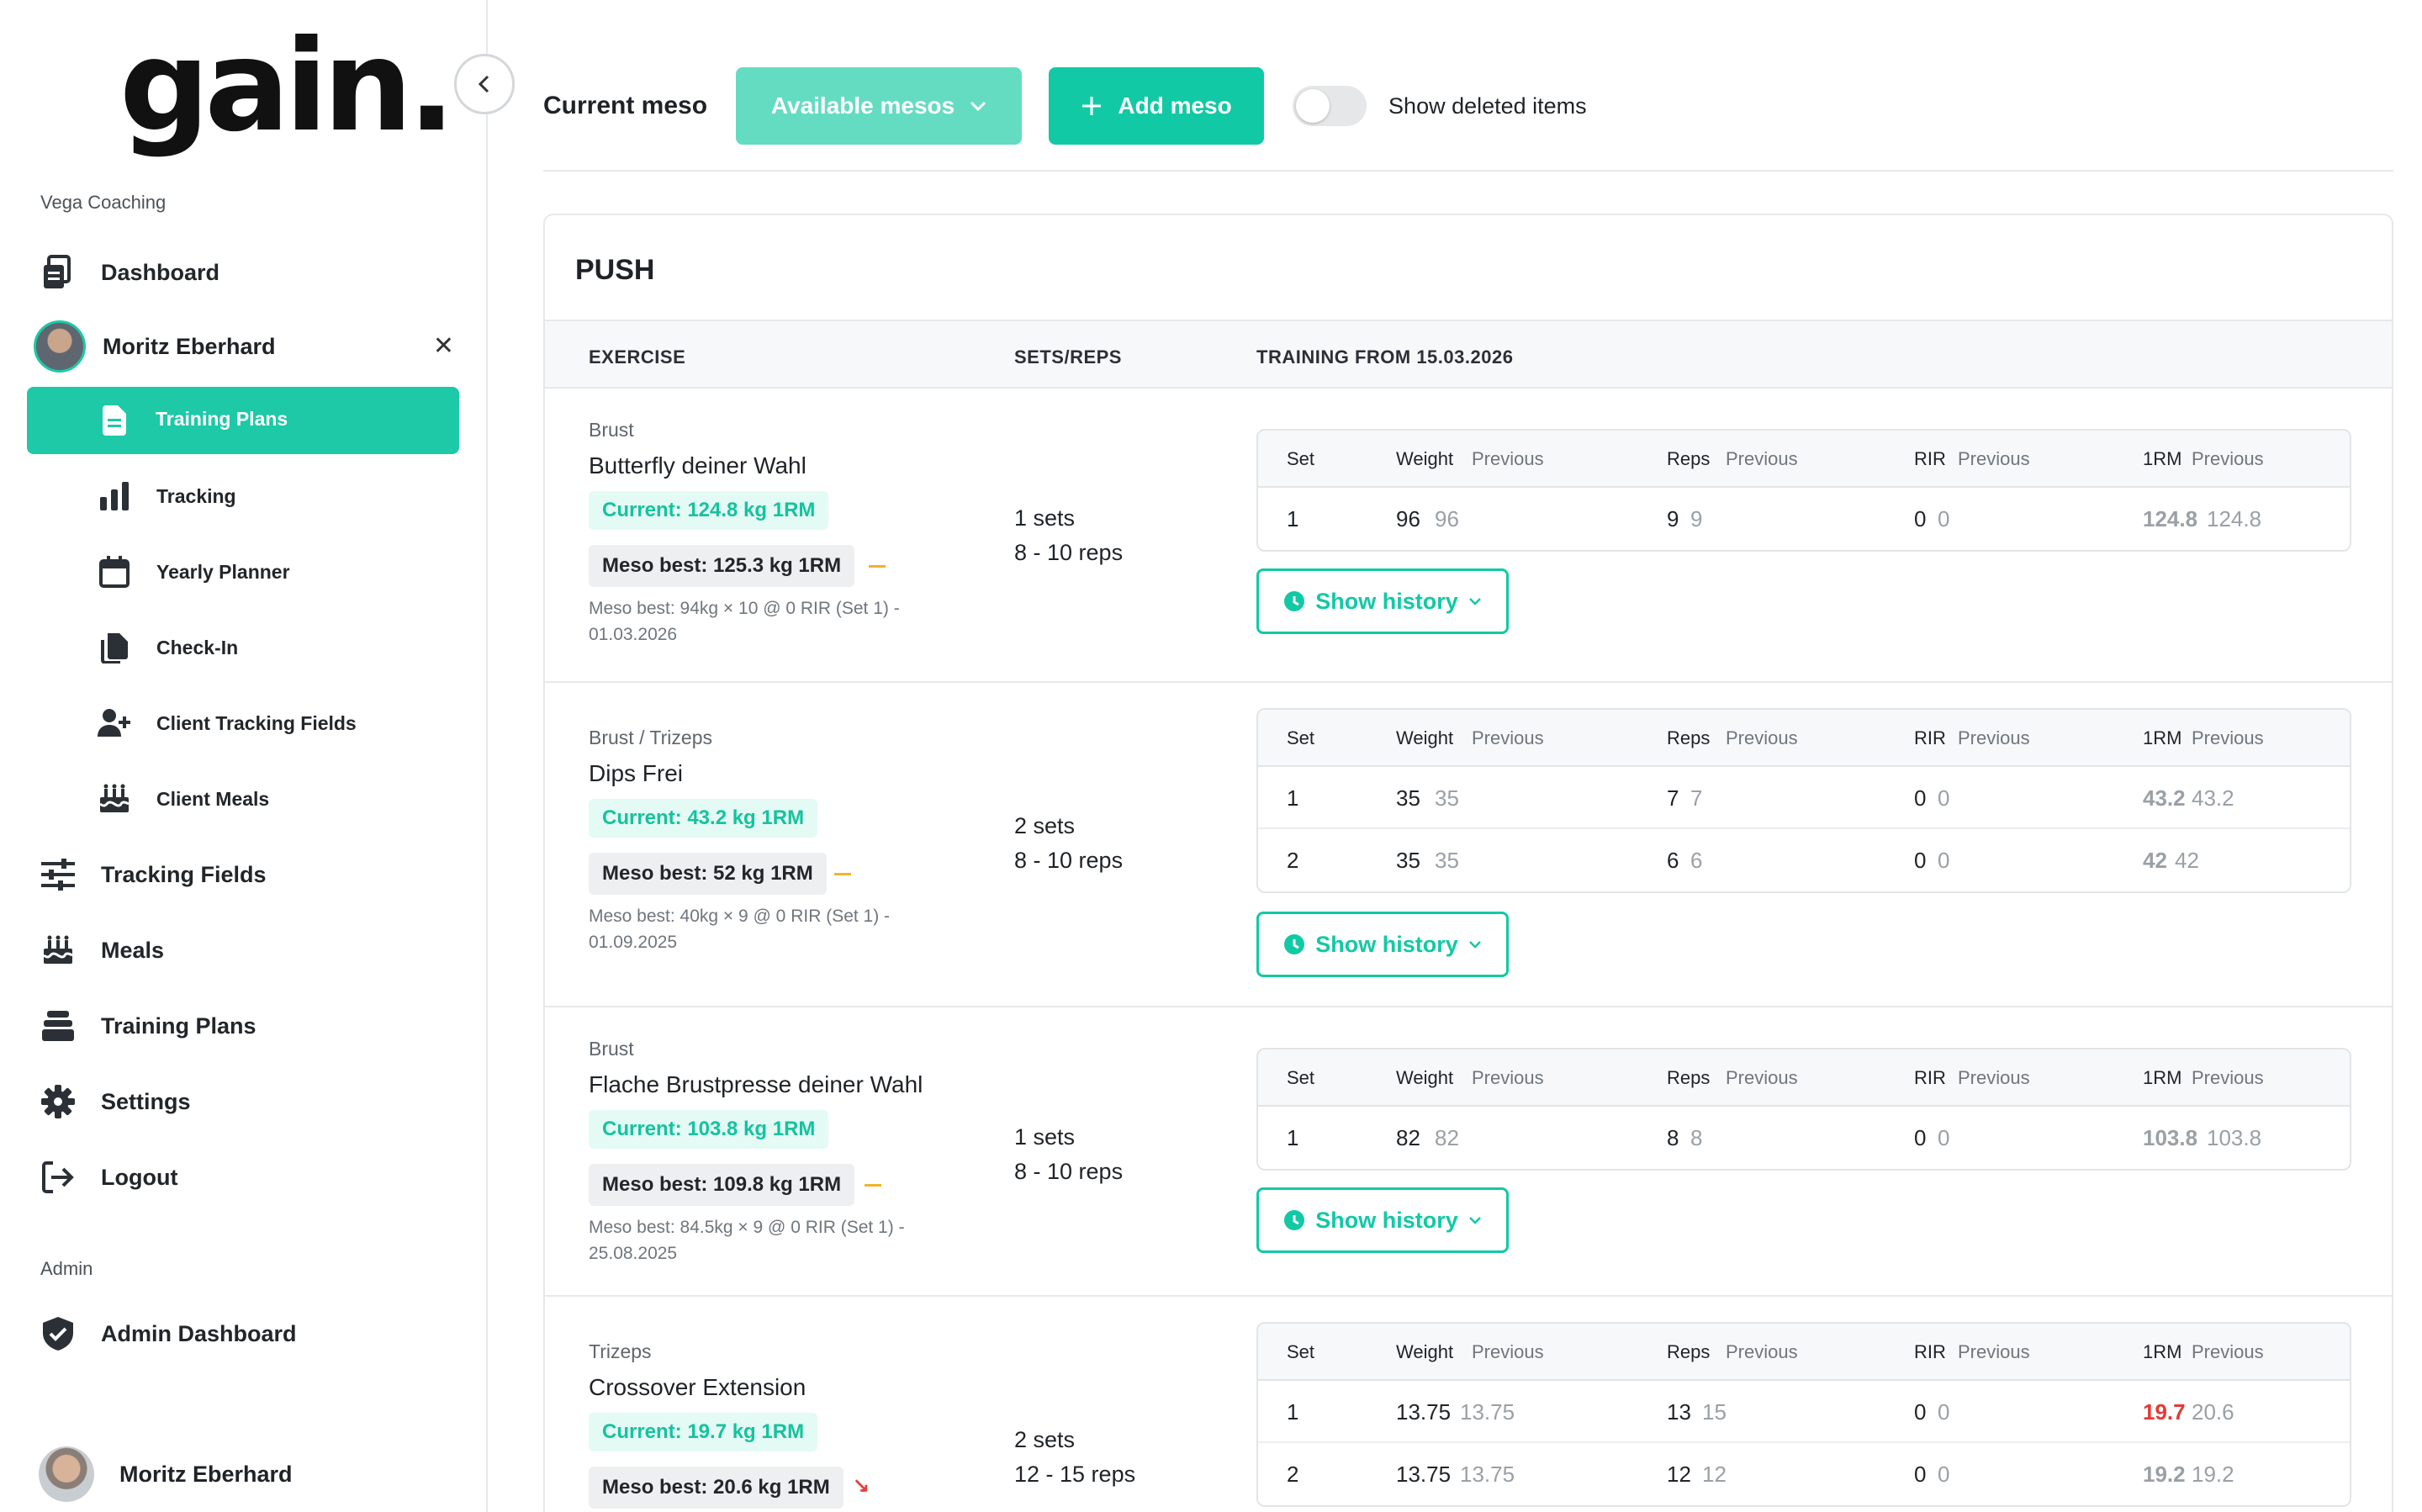  I want to click on collapse-sidebar-button, so click(484, 84).